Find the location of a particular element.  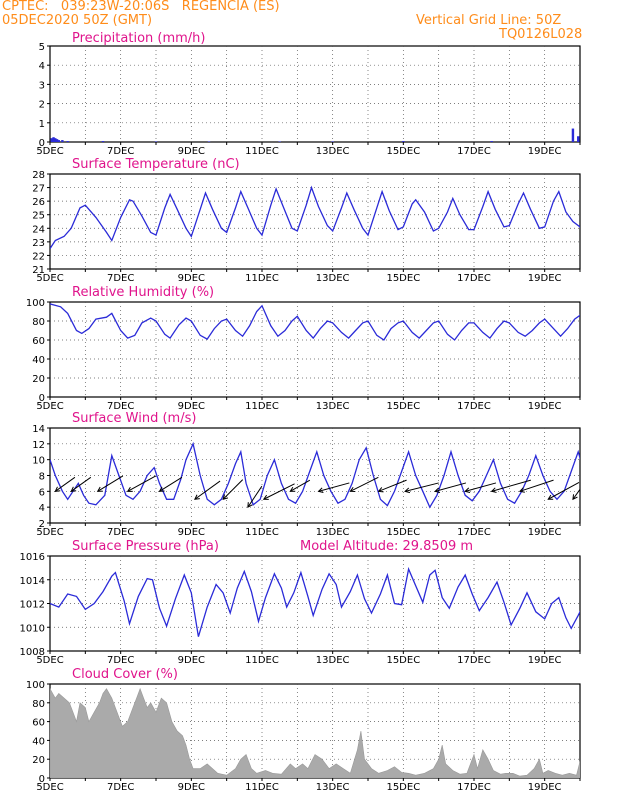

temp-xtick-label: 7DEC is located at coordinates (120, 278).